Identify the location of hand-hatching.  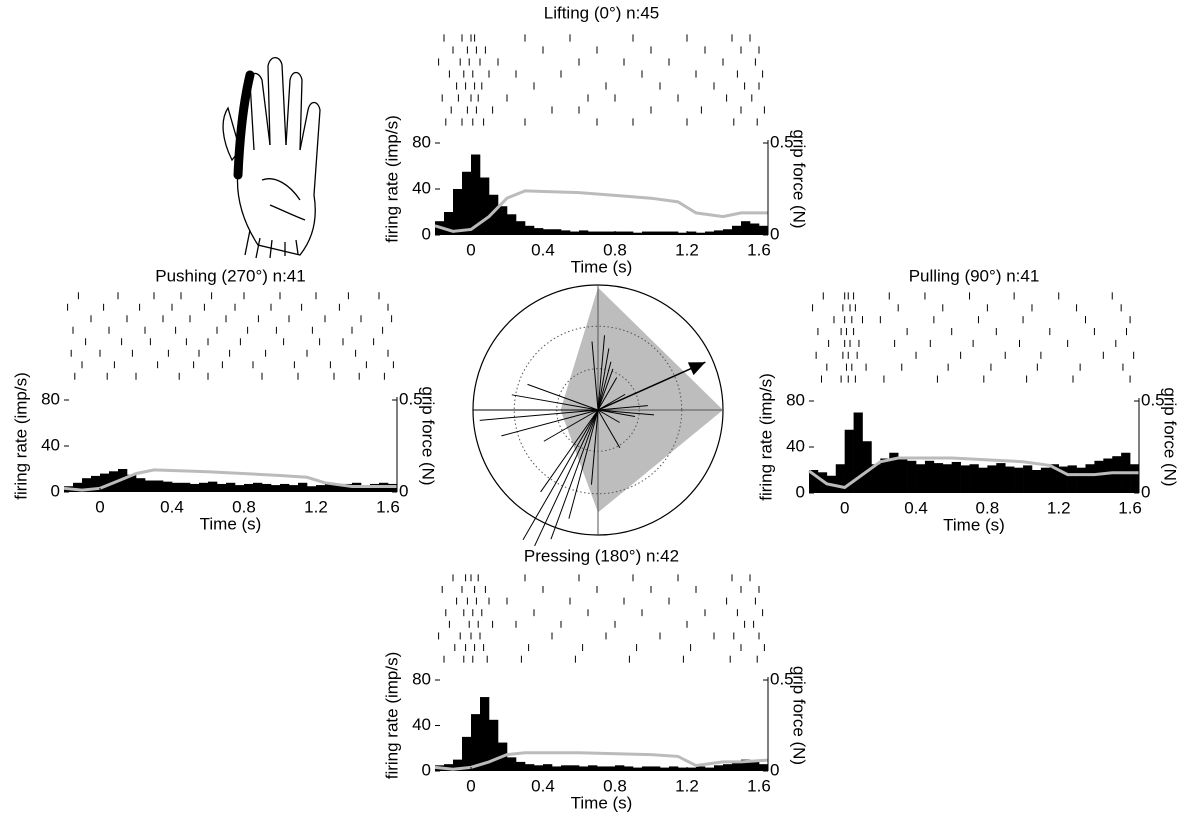
(271, 244).